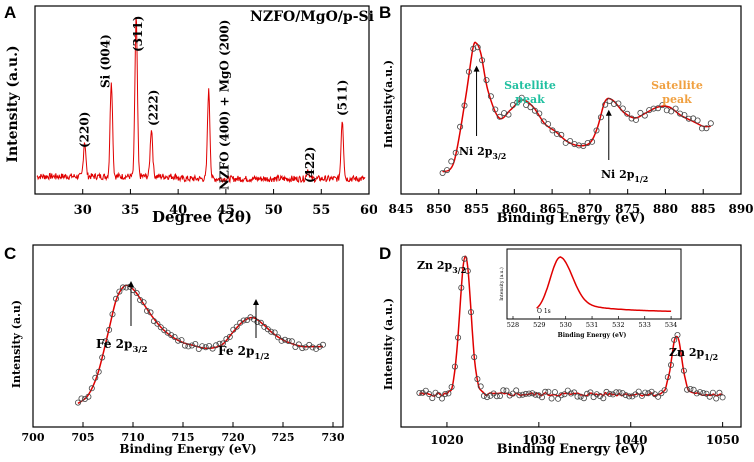 The width and height of the screenshot is (754, 462). What do you see at coordinates (589, 209) in the screenshot?
I see `x-tick-label: 870` at bounding box center [589, 209].